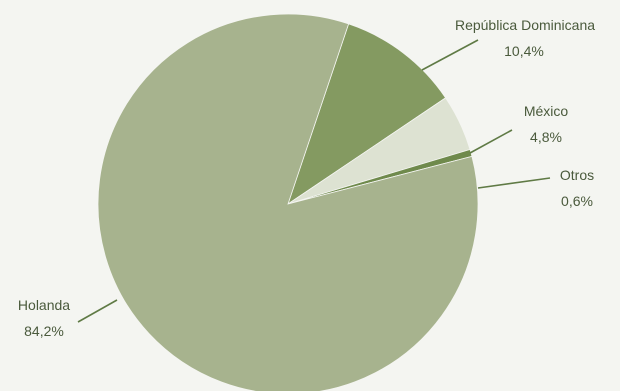 Image resolution: width=620 pixels, height=391 pixels. What do you see at coordinates (546, 111) in the screenshot?
I see `slice-label-mexico: México` at bounding box center [546, 111].